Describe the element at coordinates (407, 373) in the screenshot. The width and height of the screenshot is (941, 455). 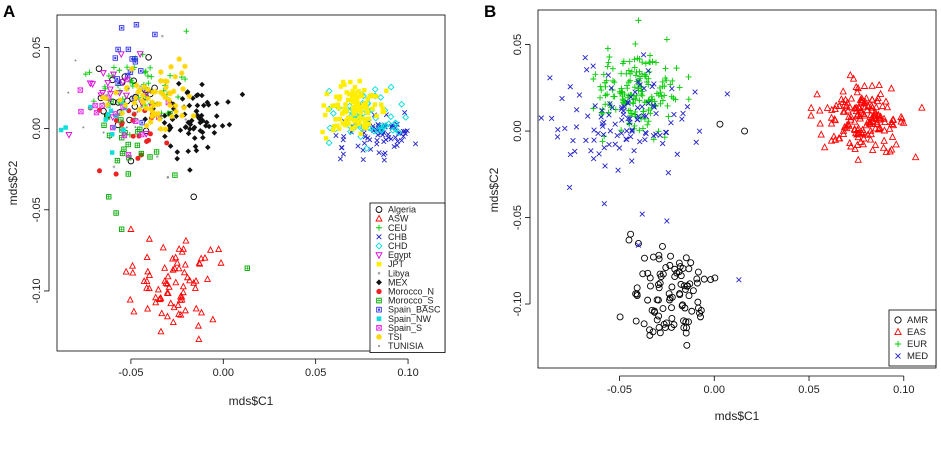
I see `x-tick-label: 0.10` at that location.